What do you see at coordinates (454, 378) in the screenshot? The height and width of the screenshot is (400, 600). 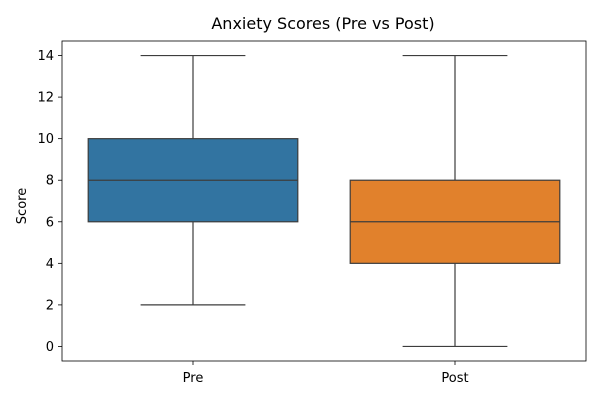 I see `x-tick-label: Post` at bounding box center [454, 378].